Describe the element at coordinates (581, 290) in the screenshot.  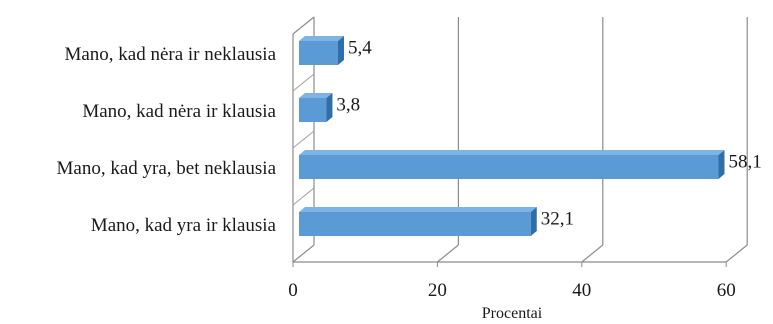
I see `x-tick-label: 40` at that location.